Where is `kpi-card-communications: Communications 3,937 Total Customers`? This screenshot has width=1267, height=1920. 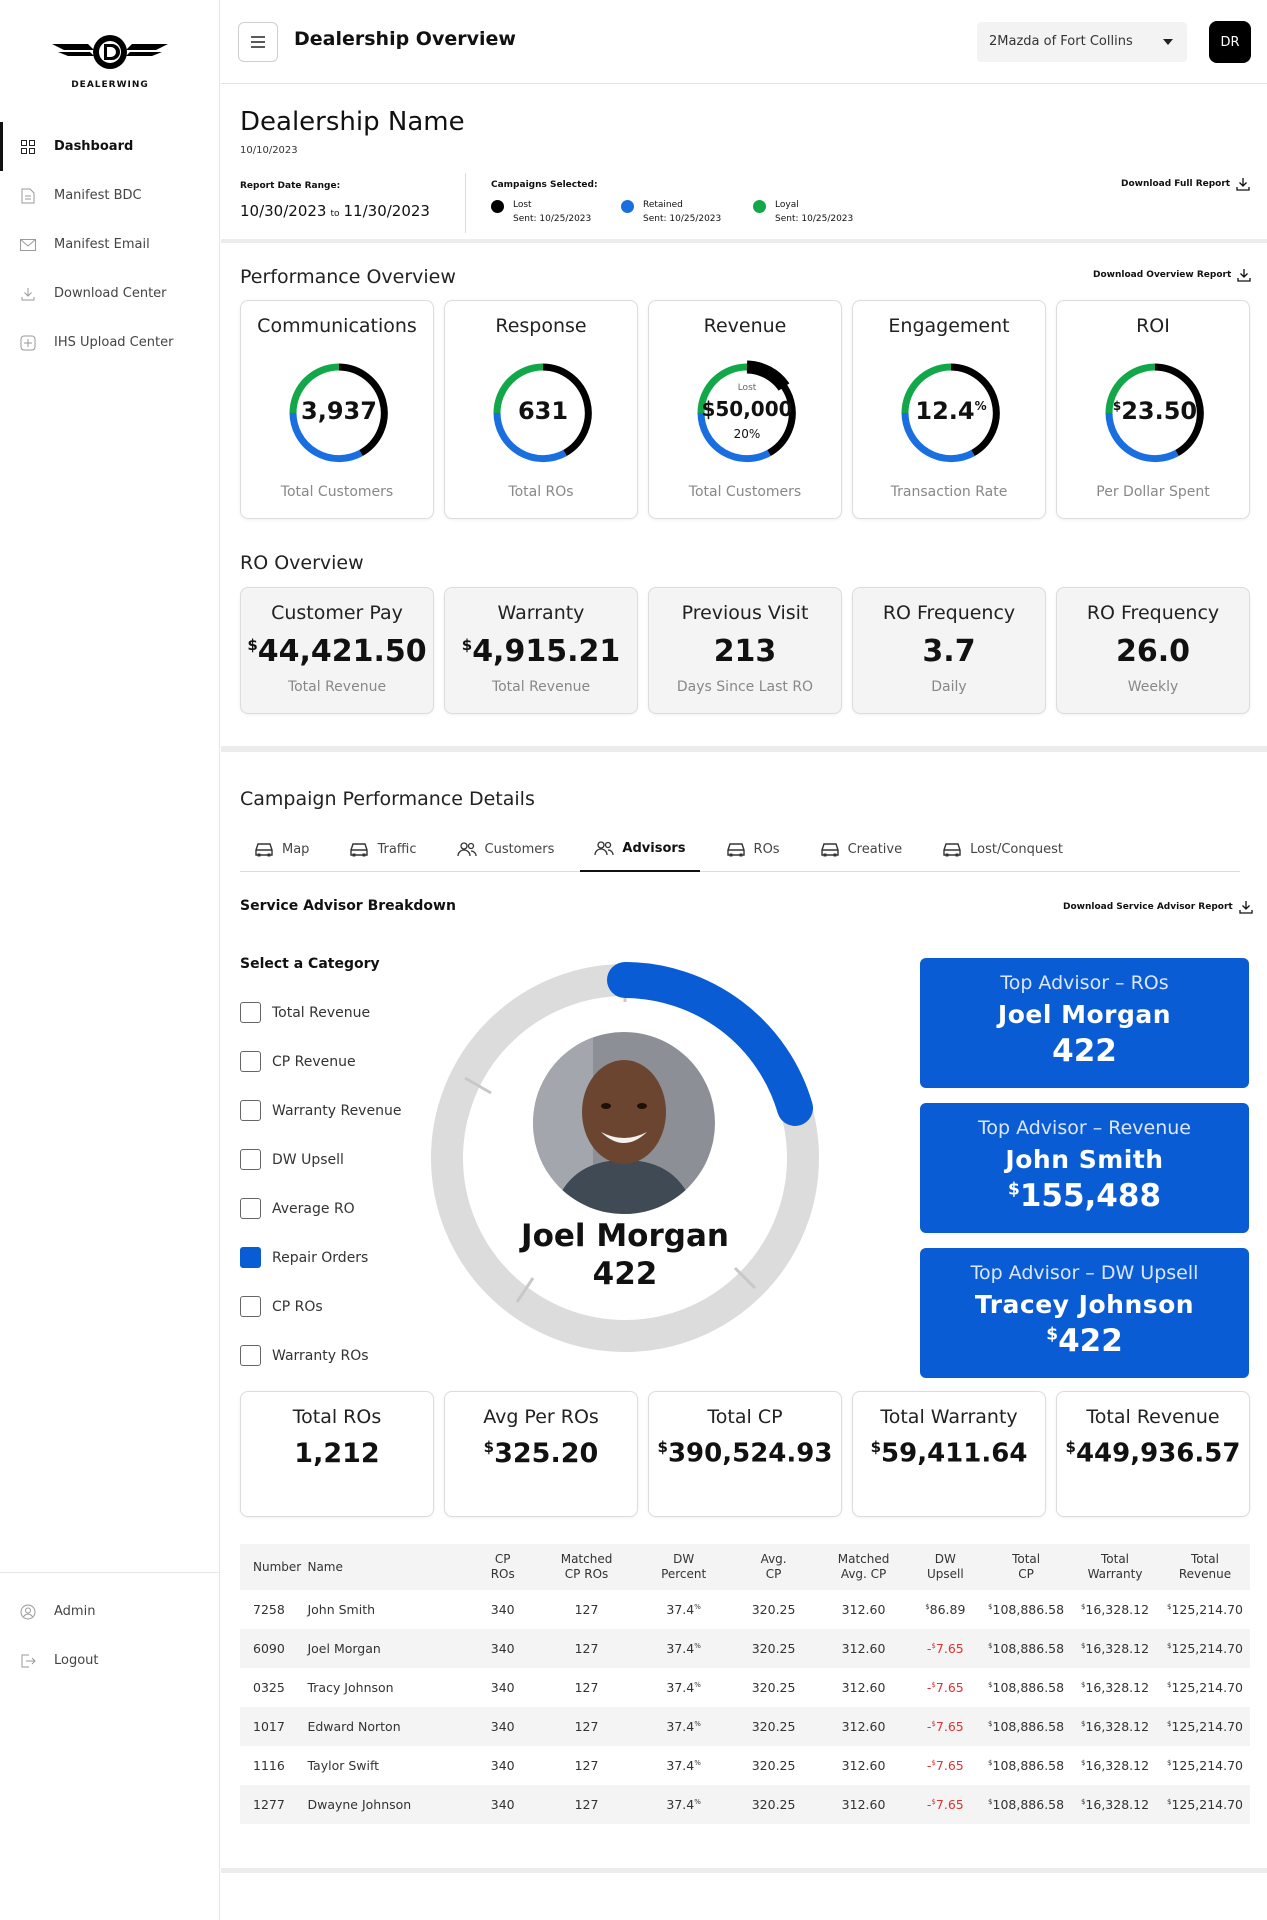
kpi-card-communications: Communications 3,937 Total Customers is located at coordinates (337, 409).